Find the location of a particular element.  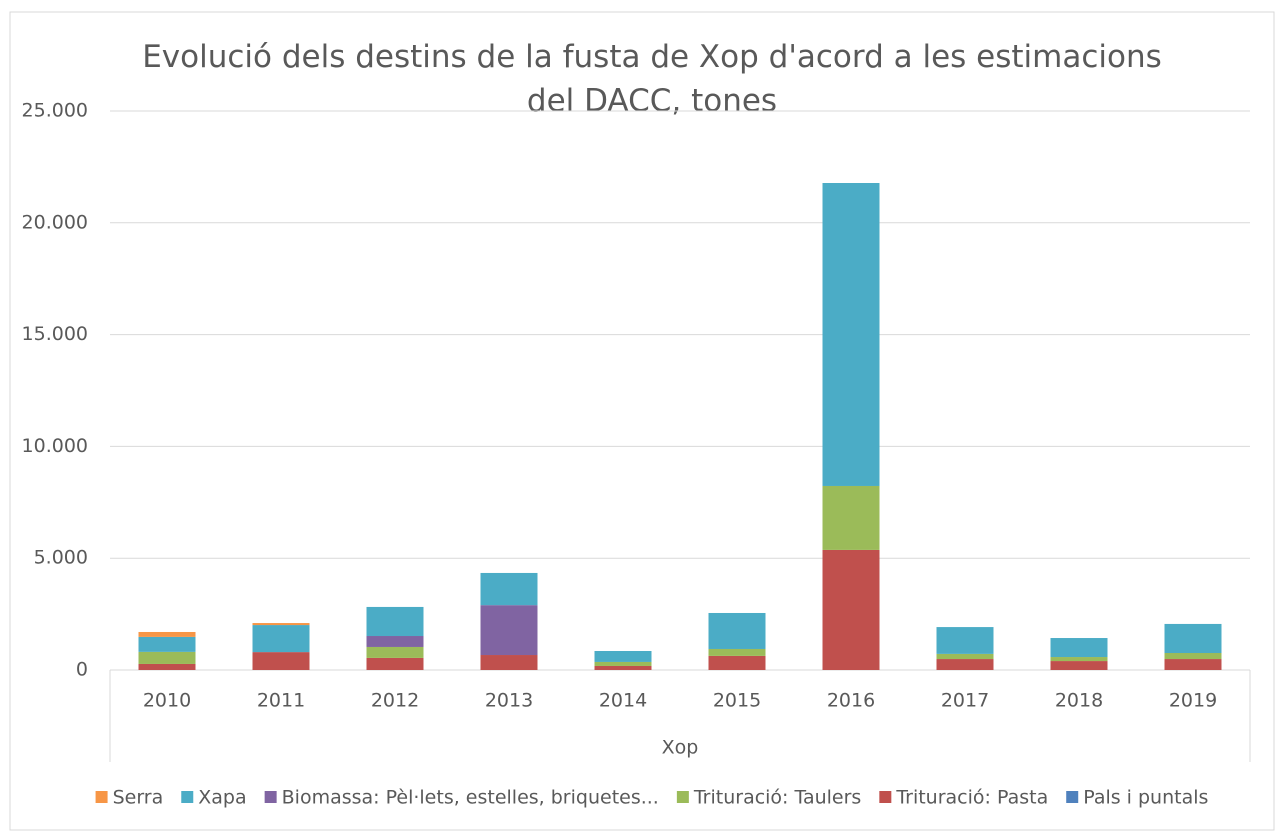

y-tick-label: 0 is located at coordinates (82, 670).